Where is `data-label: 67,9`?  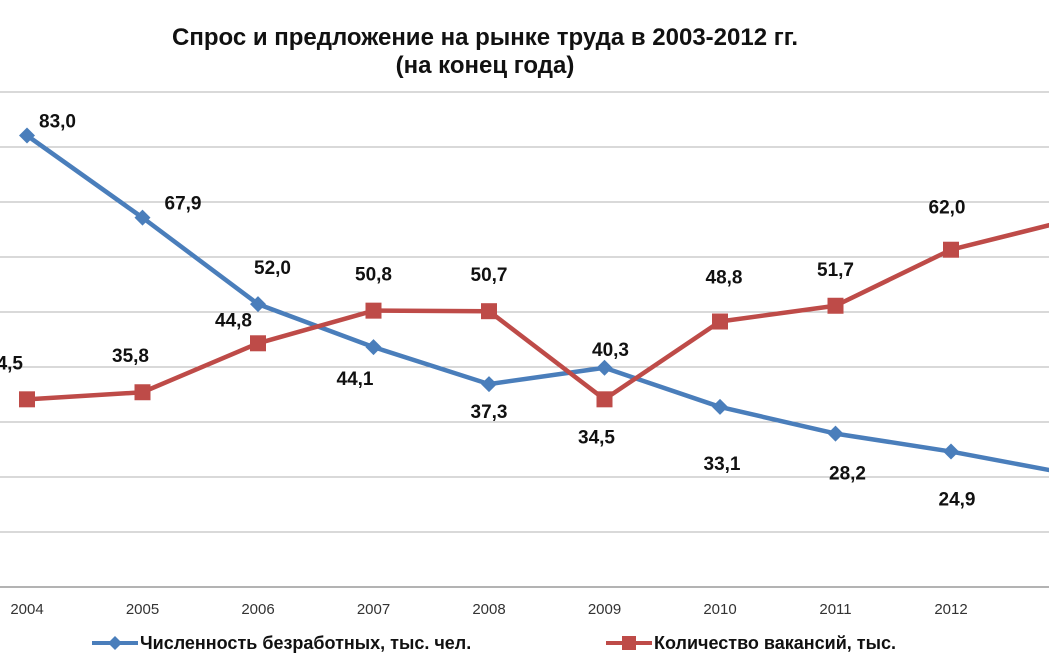
data-label: 67,9 is located at coordinates (183, 204).